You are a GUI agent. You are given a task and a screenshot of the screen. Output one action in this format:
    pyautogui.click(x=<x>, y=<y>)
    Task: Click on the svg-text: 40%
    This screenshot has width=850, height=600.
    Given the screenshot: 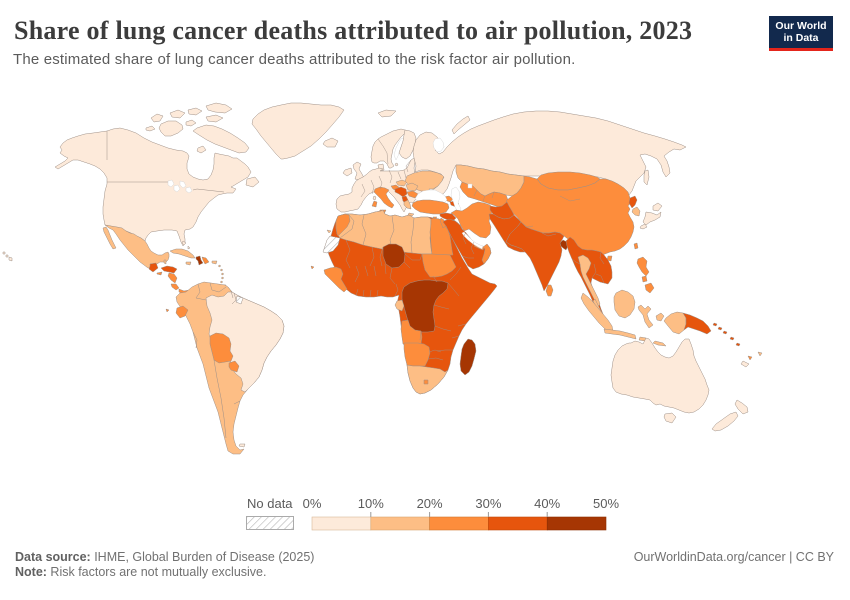 What is the action you would take?
    pyautogui.click(x=547, y=503)
    